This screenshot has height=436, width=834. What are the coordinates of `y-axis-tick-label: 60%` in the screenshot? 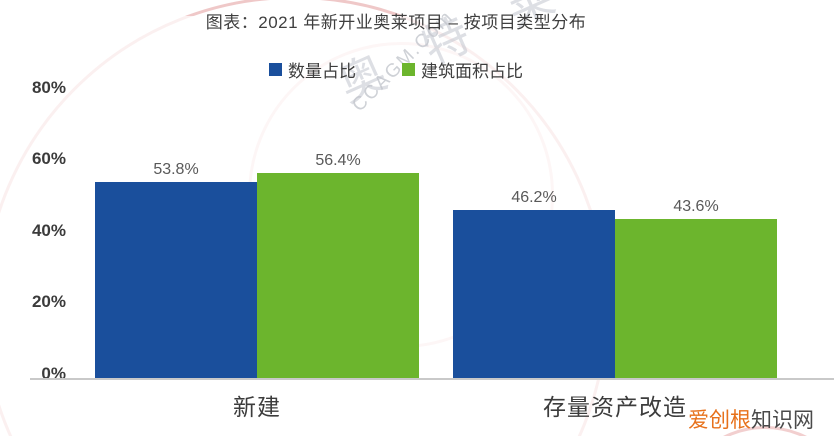 It's located at (48, 158).